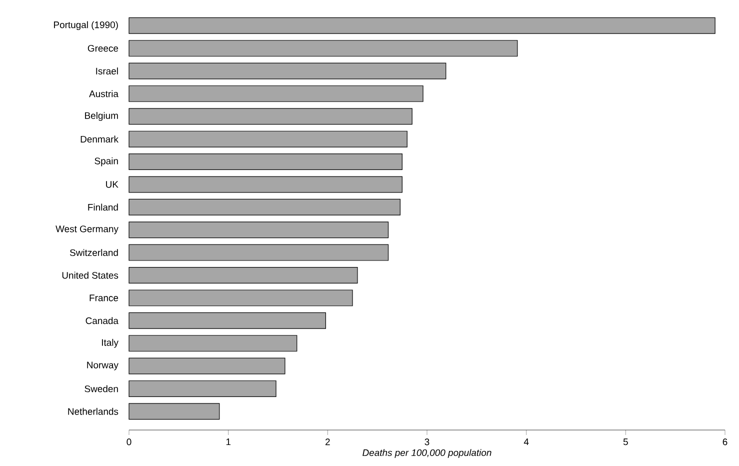 The height and width of the screenshot is (466, 739). Describe the element at coordinates (110, 343) in the screenshot. I see `y-tick-label: Italy` at that location.